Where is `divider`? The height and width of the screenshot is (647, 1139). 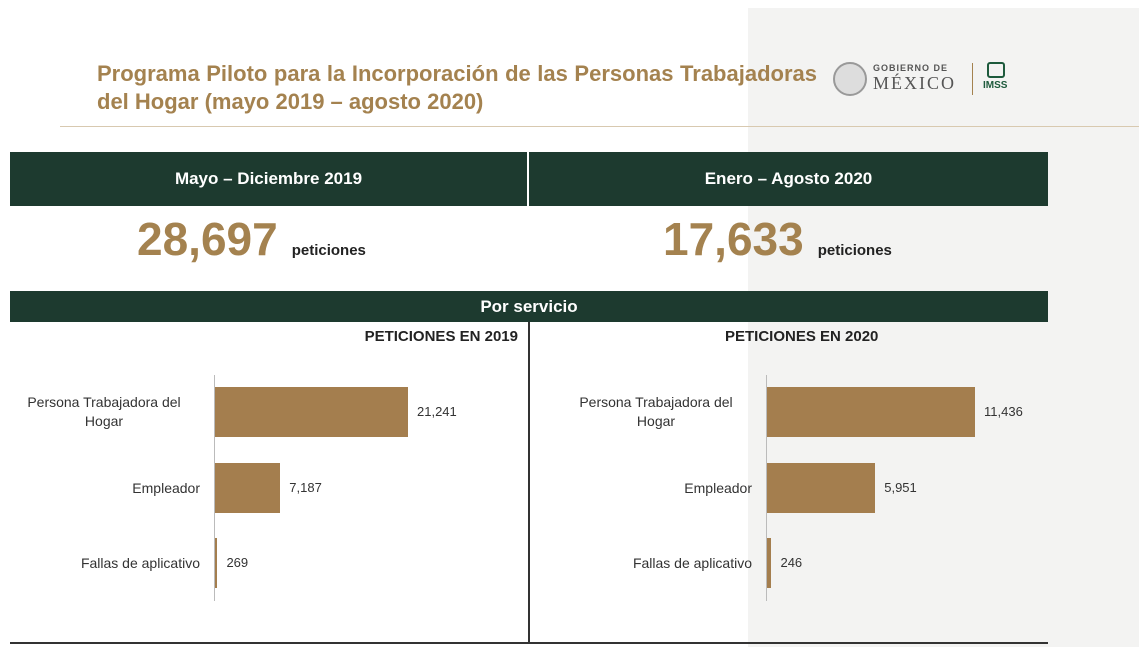 divider is located at coordinates (529, 482).